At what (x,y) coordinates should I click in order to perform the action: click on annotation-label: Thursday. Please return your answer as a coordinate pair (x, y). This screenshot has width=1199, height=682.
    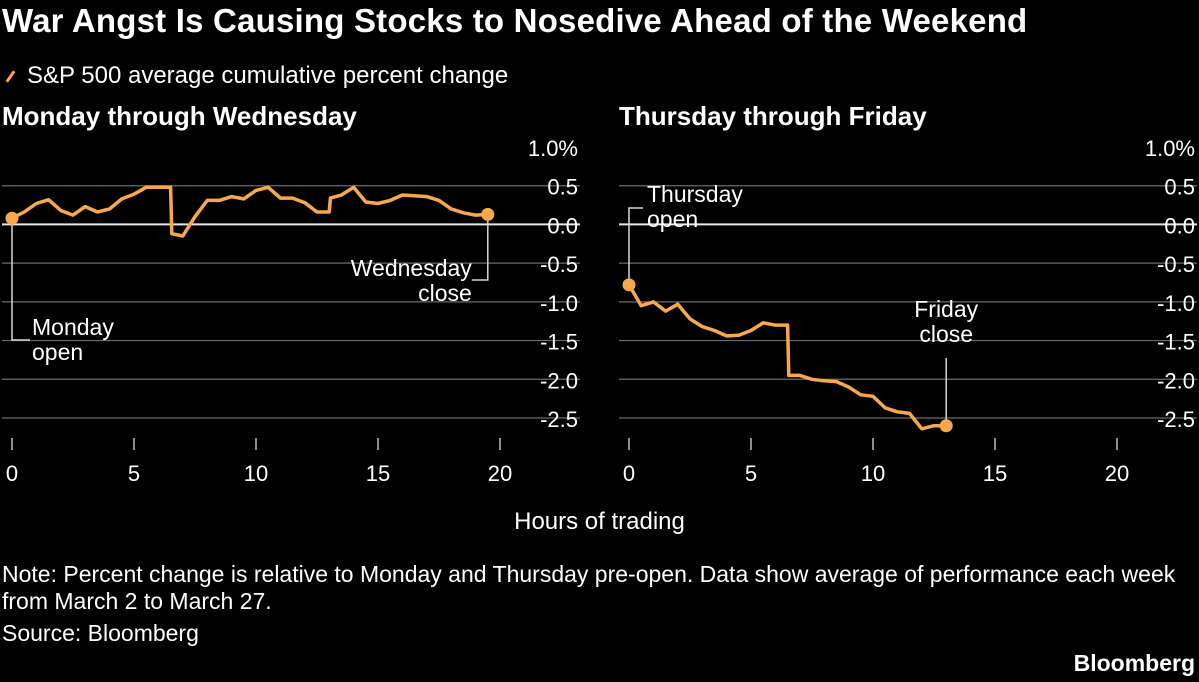
    Looking at the image, I should click on (695, 194).